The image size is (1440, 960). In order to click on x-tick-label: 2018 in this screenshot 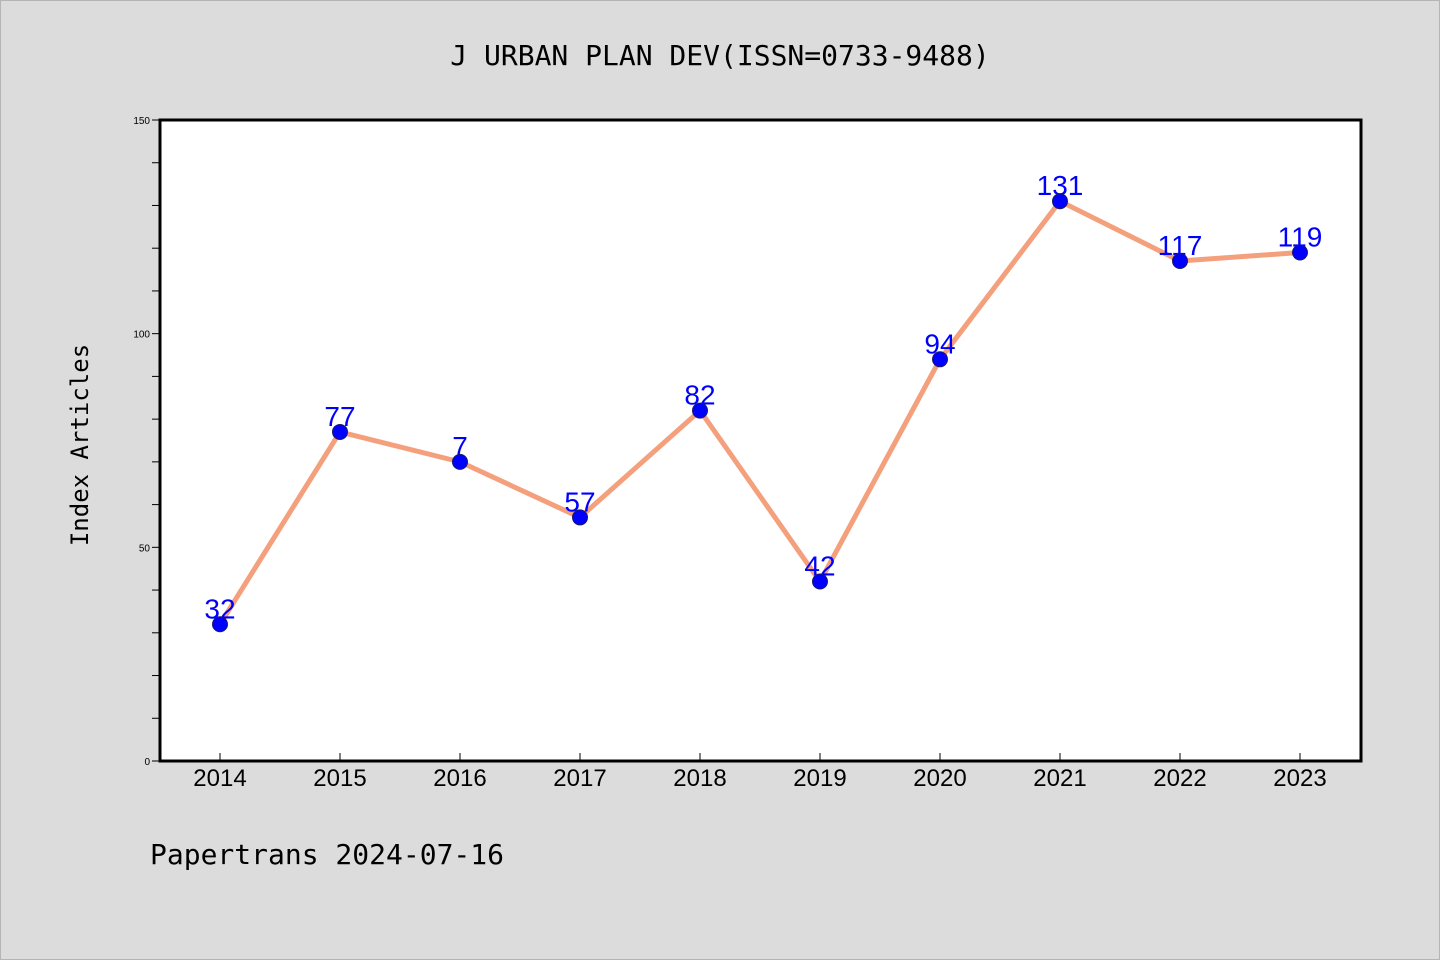, I will do `click(699, 778)`.